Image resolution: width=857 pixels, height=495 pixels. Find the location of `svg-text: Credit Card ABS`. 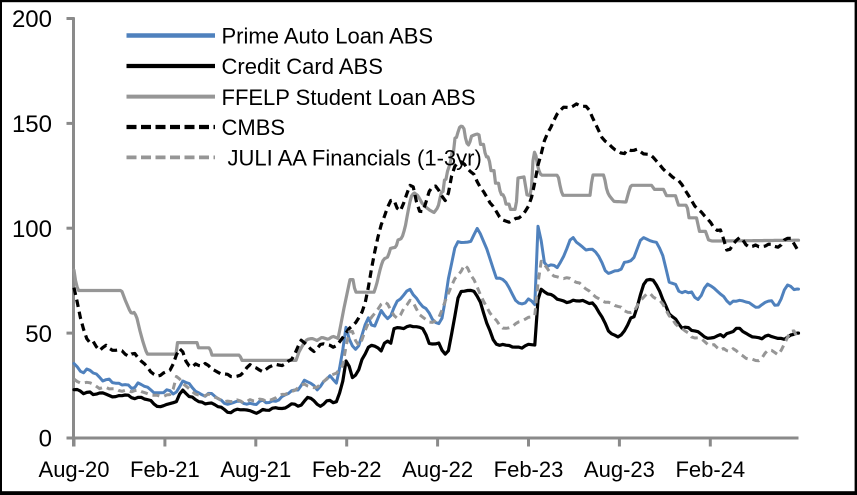

svg-text: Credit Card ABS is located at coordinates (302, 66).